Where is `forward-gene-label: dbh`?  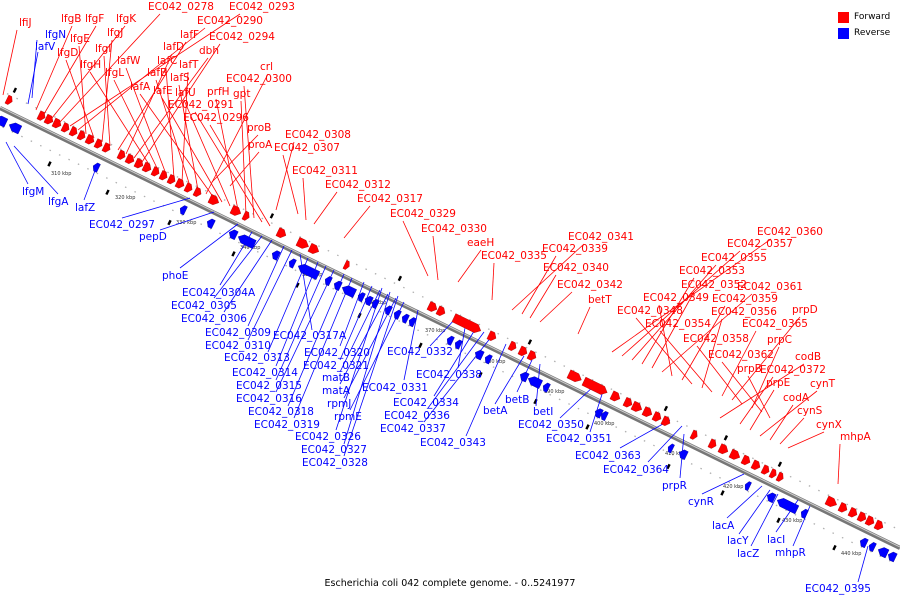 forward-gene-label: dbh is located at coordinates (209, 51).